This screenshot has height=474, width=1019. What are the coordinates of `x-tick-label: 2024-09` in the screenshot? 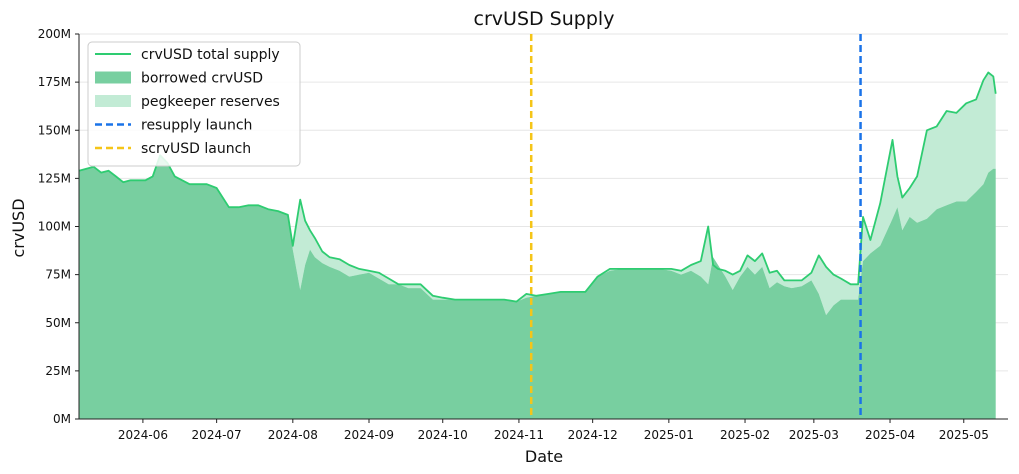 It's located at (369, 435).